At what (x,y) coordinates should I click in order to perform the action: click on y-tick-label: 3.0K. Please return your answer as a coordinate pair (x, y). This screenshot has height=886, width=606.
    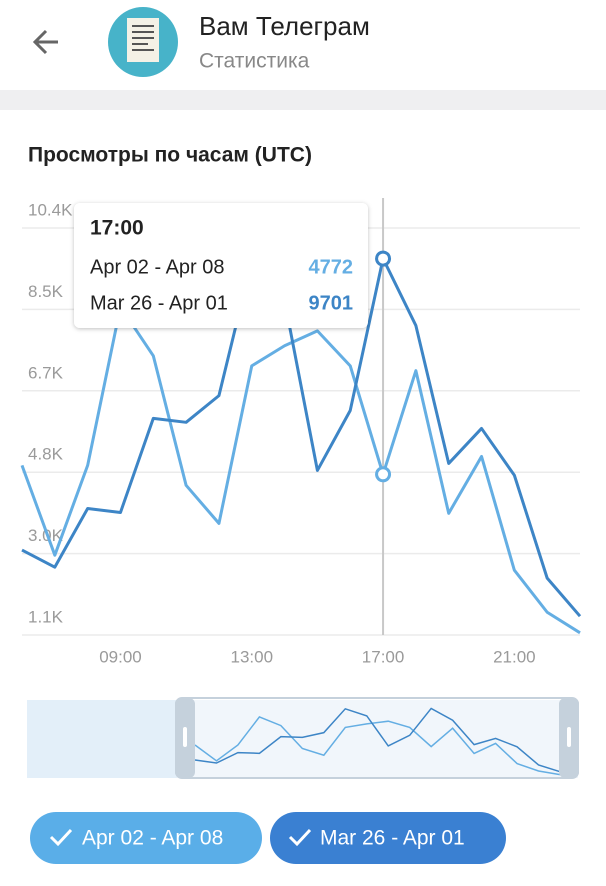
    Looking at the image, I should click on (46, 535).